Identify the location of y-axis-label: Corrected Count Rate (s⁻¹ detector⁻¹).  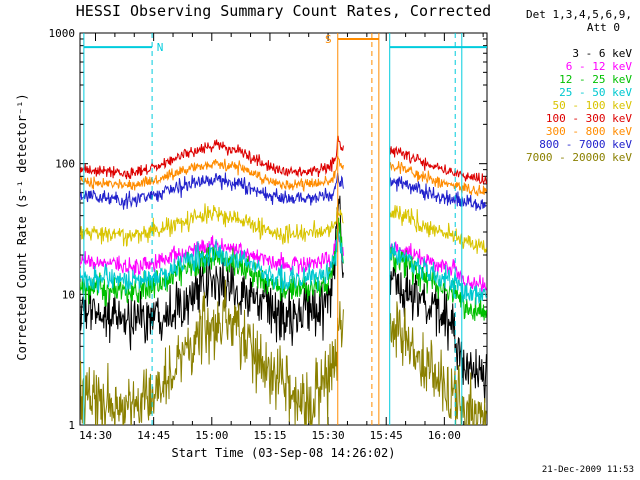
(22, 227).